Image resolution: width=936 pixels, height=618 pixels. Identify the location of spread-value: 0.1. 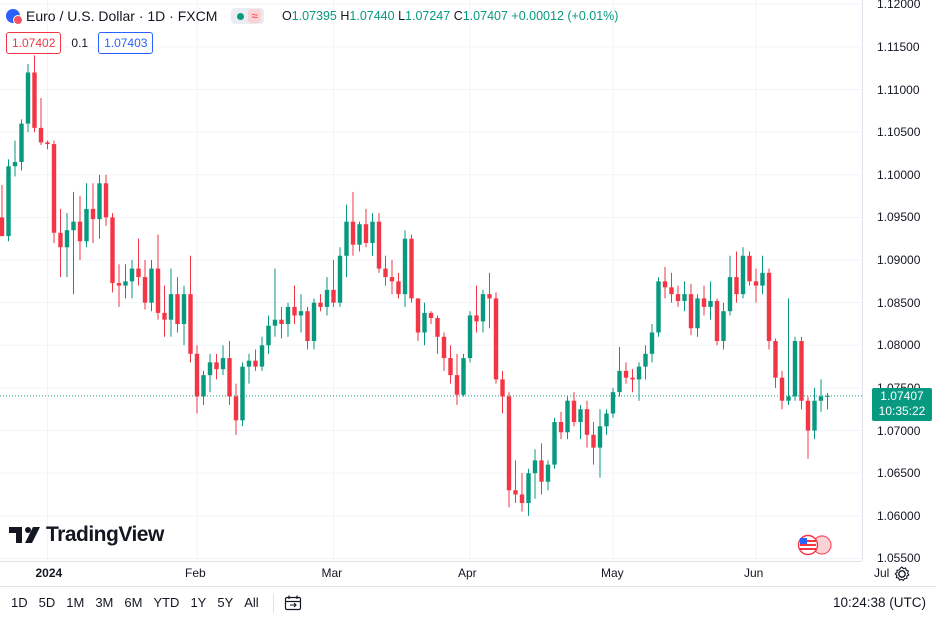
(80, 43).